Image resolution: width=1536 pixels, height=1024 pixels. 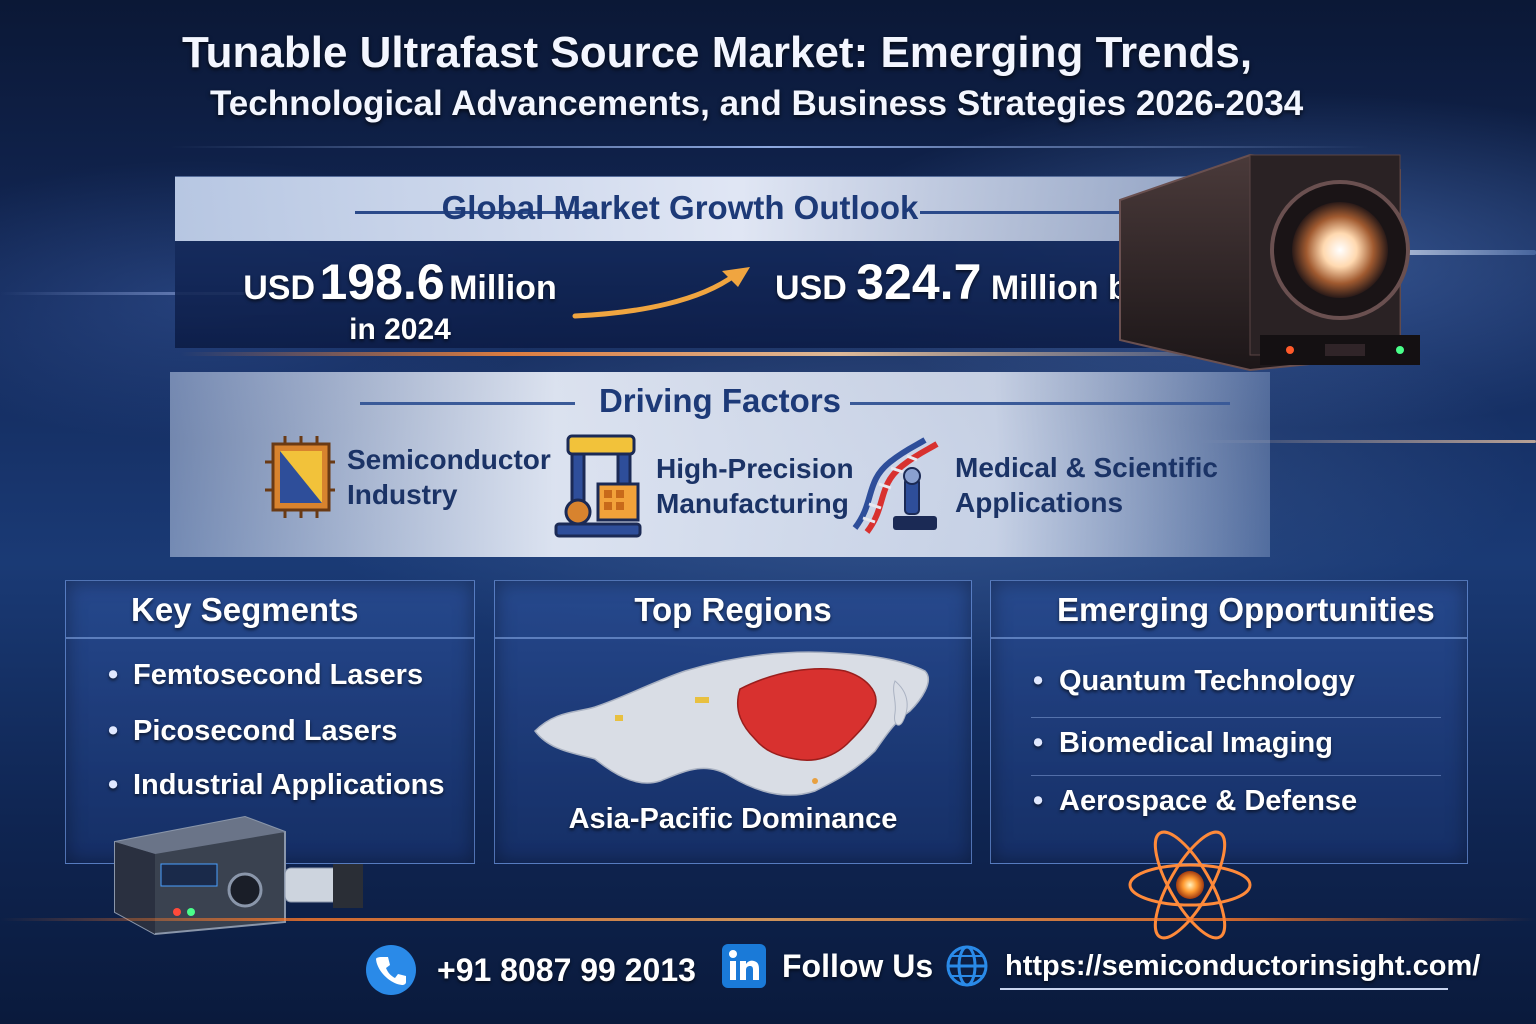 I want to click on follow-us-link: Follow Us, so click(x=858, y=965).